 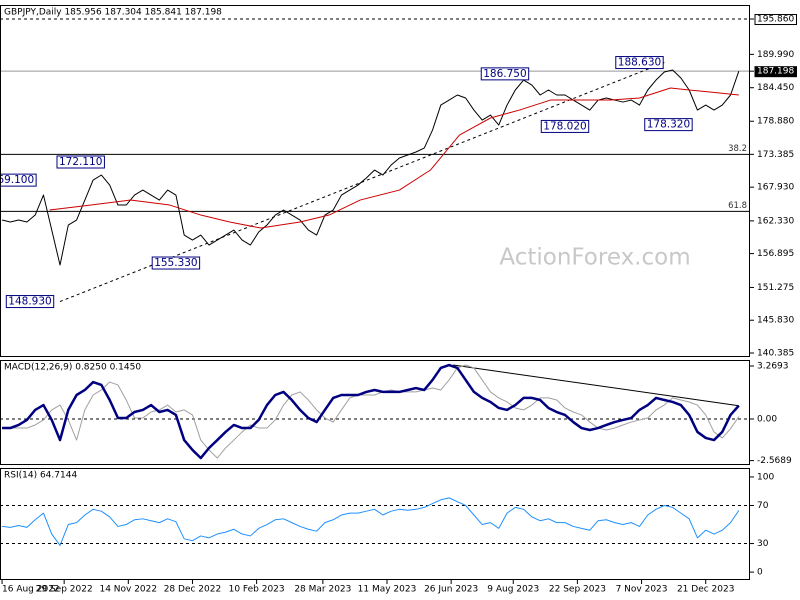 I want to click on y-tick-label: 189.990, so click(x=775, y=55).